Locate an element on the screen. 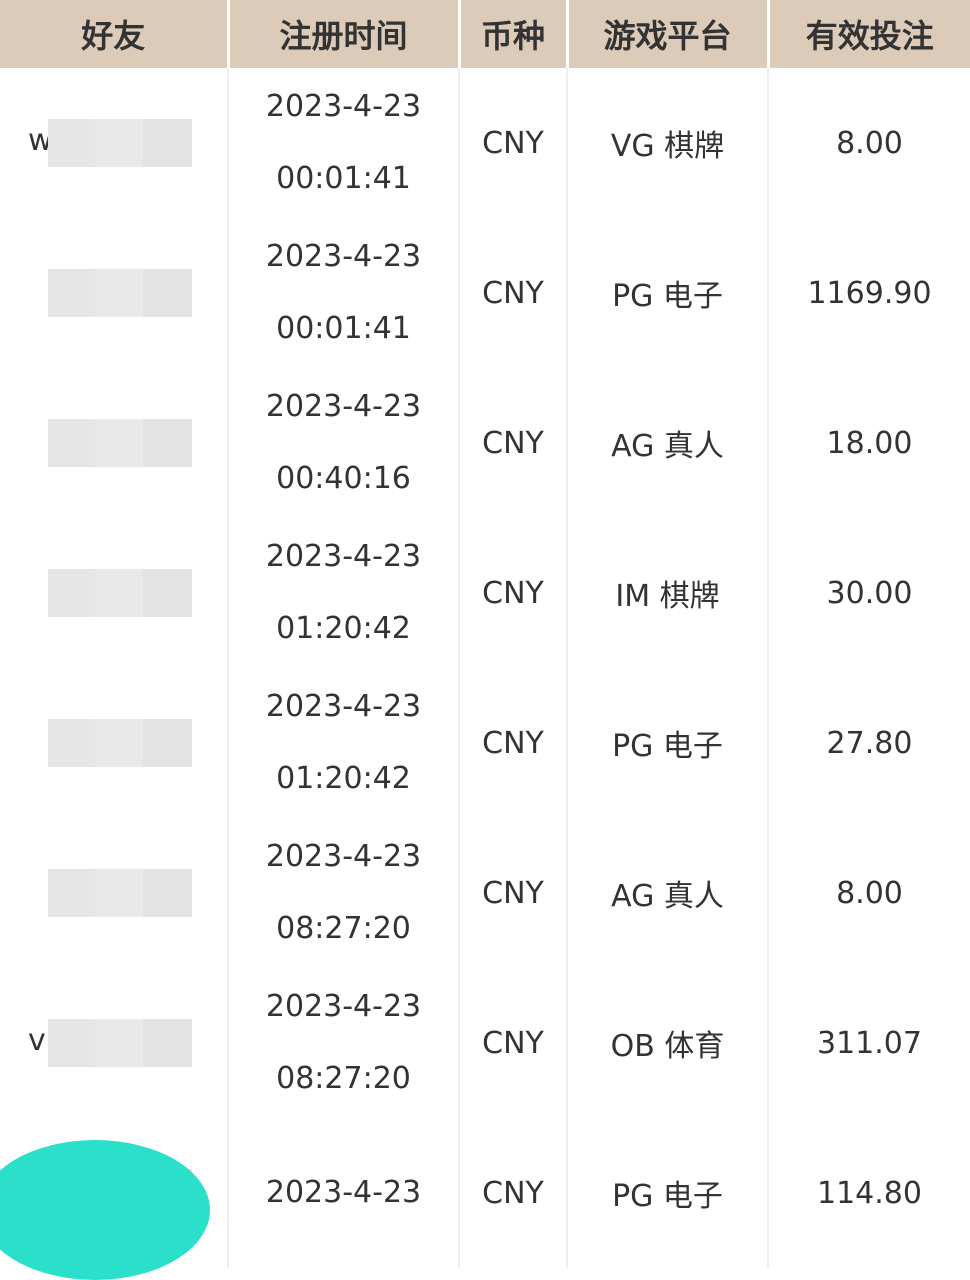 This screenshot has height=1280, width=970. valid-bet-cell: 27.80 is located at coordinates (869, 743).